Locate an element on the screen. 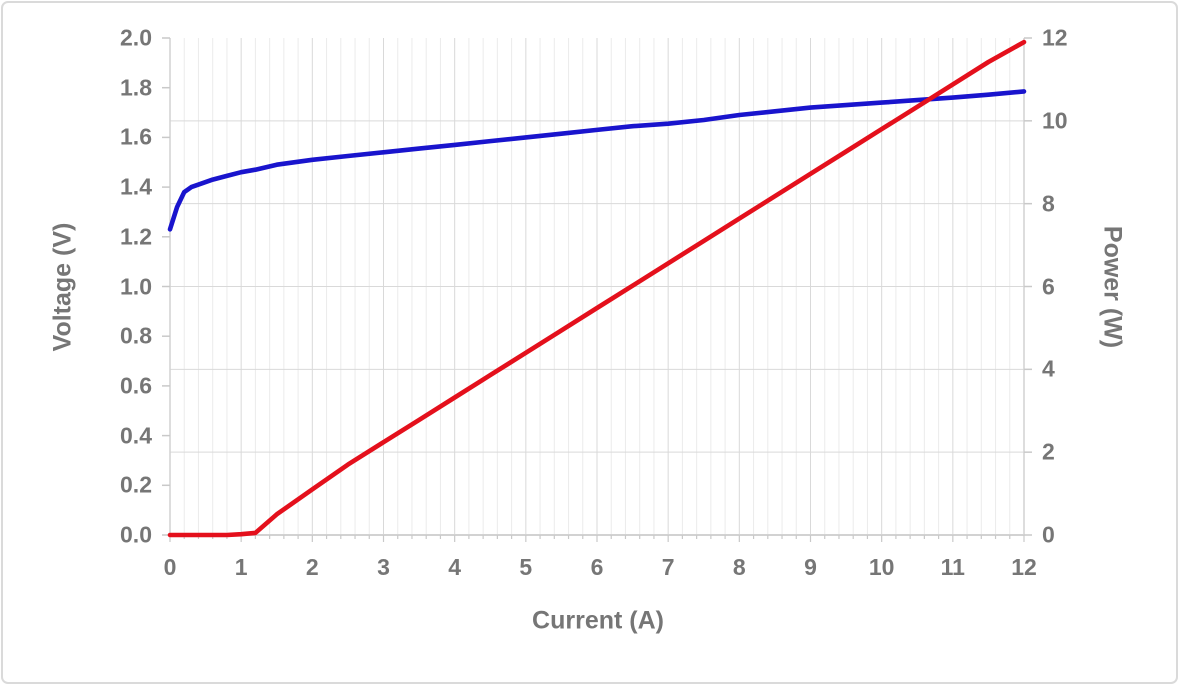 This screenshot has width=1179, height=685. current-axis-title: Current (A) is located at coordinates (598, 620).